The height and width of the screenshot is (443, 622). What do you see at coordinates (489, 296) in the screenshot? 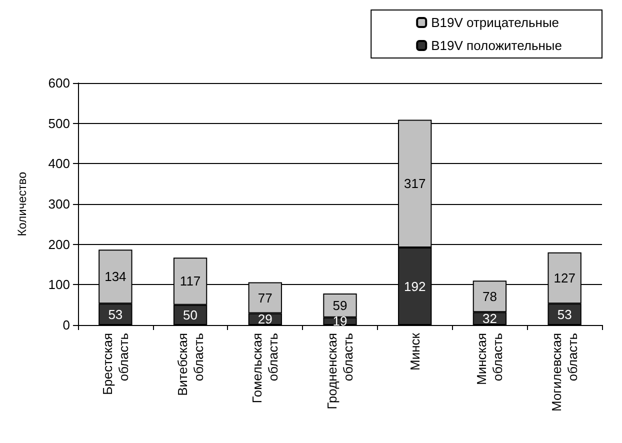
I see `data-label: 78` at bounding box center [489, 296].